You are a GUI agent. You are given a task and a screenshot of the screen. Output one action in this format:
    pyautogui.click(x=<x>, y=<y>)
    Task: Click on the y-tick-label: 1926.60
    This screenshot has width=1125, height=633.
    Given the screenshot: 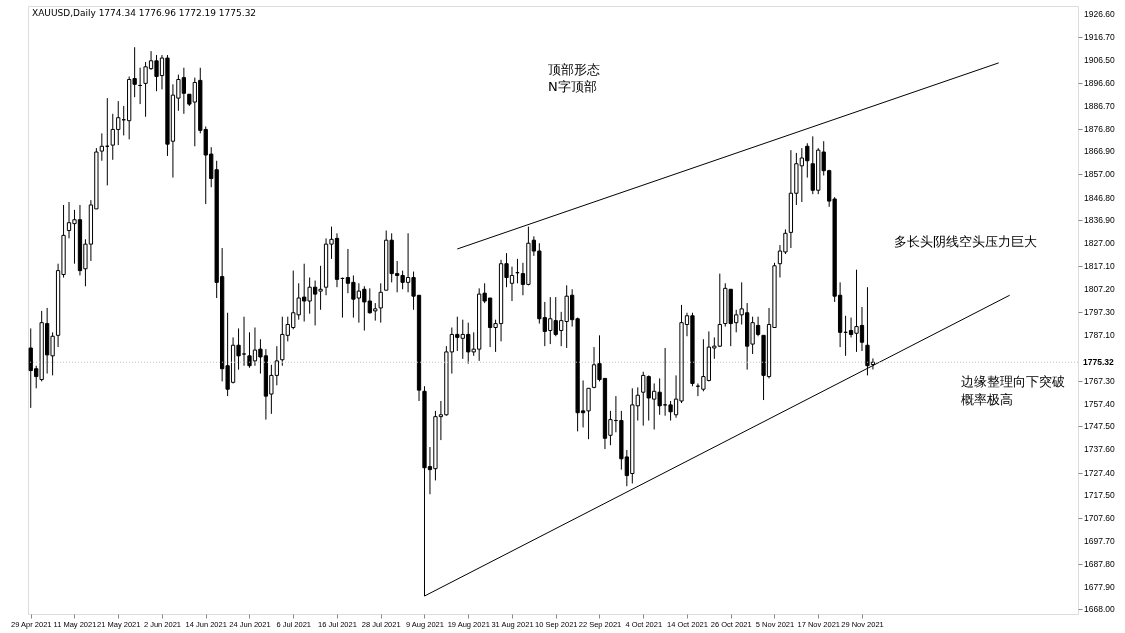 What is the action you would take?
    pyautogui.click(x=1099, y=13)
    